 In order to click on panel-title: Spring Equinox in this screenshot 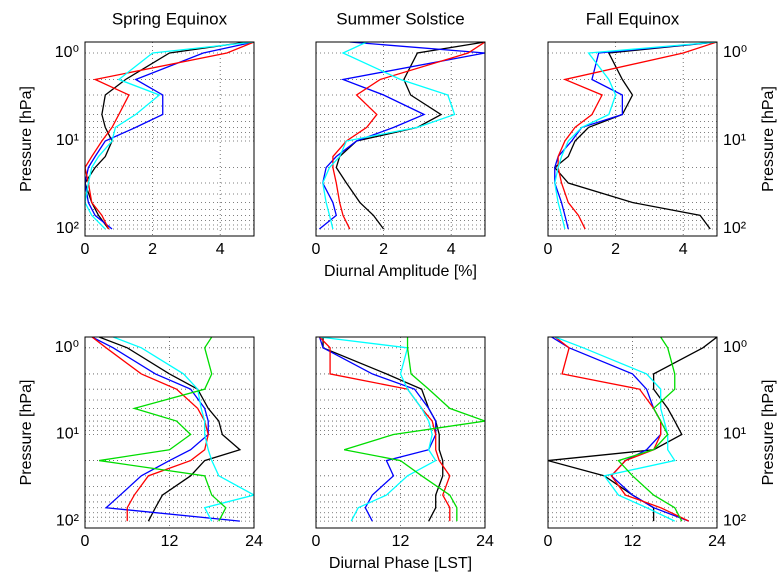, I will do `click(170, 18)`.